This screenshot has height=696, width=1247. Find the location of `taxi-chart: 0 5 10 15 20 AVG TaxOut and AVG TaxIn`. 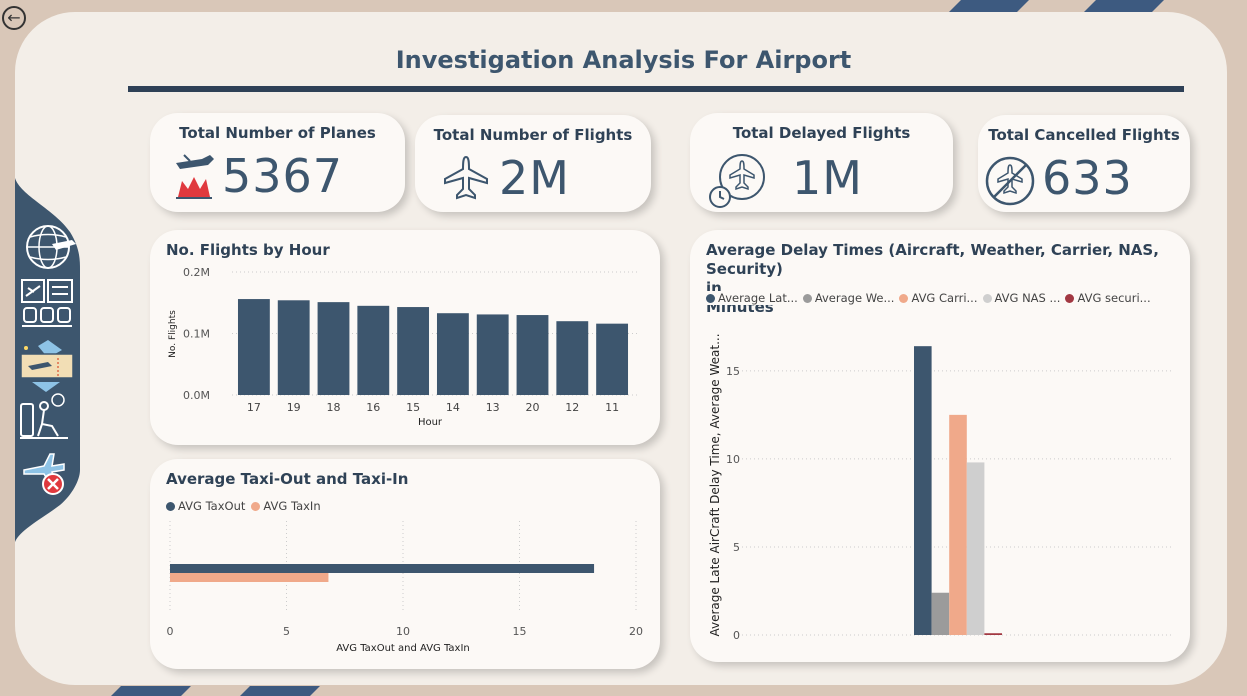

taxi-chart: 0 5 10 15 20 AVG TaxOut and AVG TaxIn is located at coordinates (405, 587).